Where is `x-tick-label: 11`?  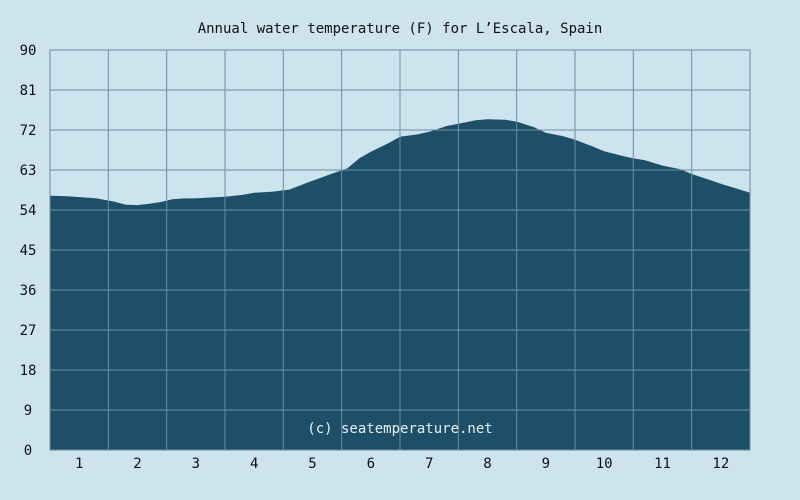 x-tick-label: 11 is located at coordinates (662, 464).